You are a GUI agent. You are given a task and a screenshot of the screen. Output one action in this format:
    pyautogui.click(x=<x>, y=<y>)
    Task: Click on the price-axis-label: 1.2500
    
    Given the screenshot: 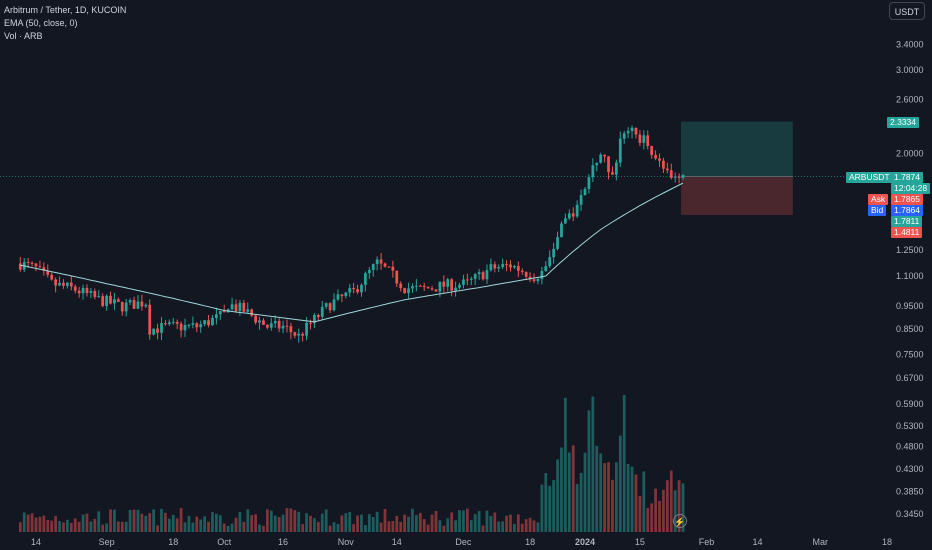 What is the action you would take?
    pyautogui.click(x=910, y=250)
    